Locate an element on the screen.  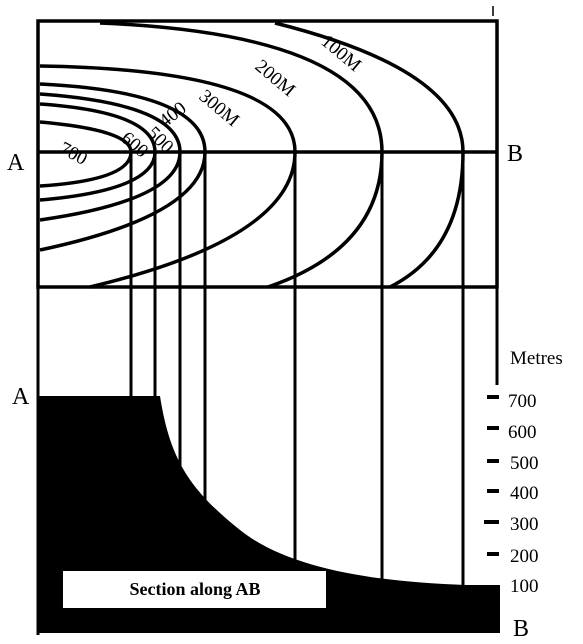
point-b-map: B is located at coordinates (515, 154).